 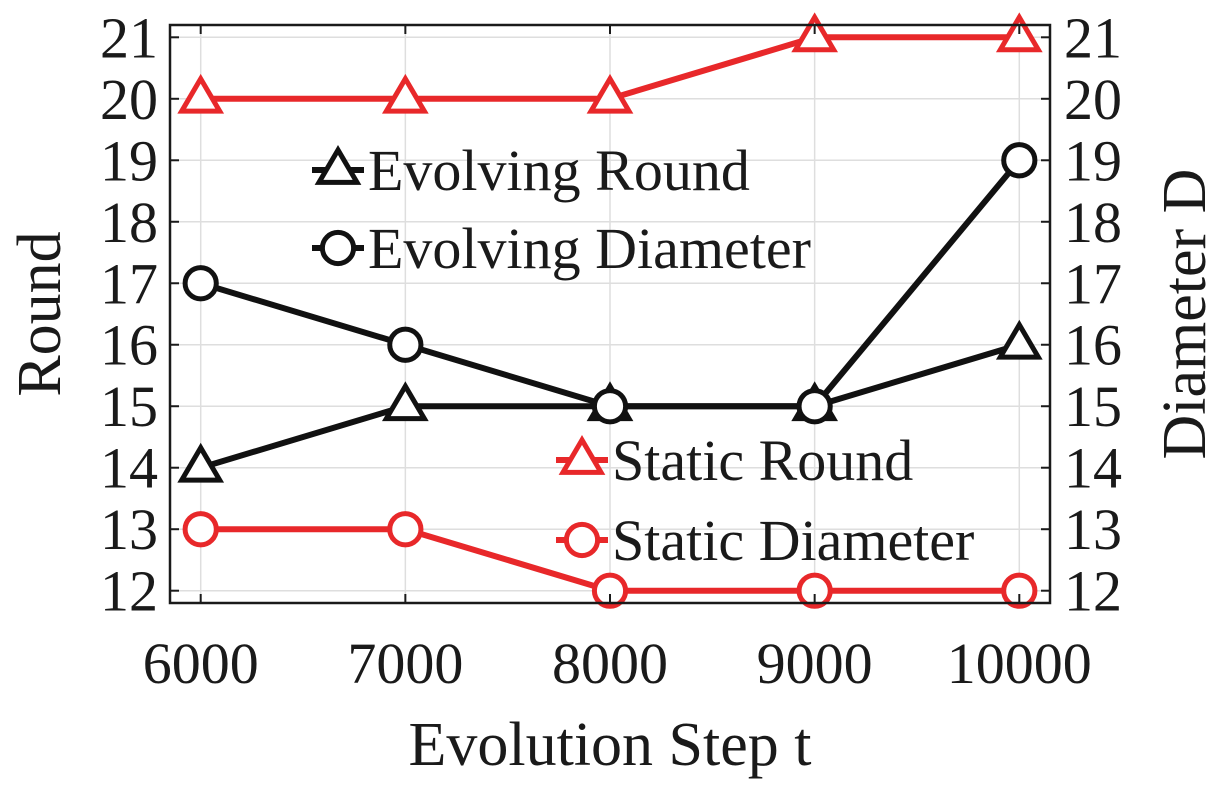 I want to click on y-tick-label-left: 17, so click(x=129, y=283).